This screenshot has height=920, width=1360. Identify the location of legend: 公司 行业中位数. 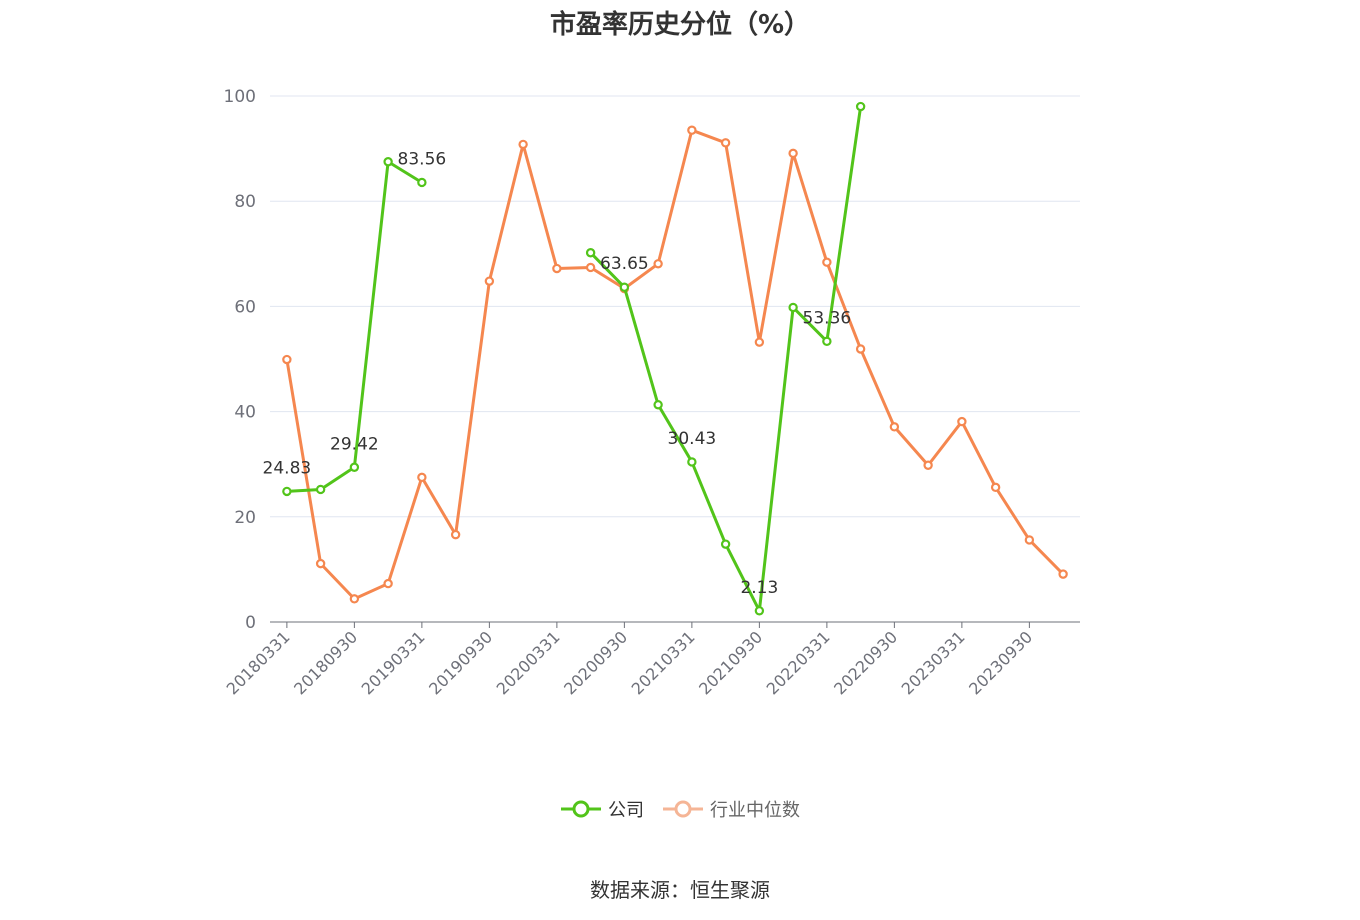
(680, 809).